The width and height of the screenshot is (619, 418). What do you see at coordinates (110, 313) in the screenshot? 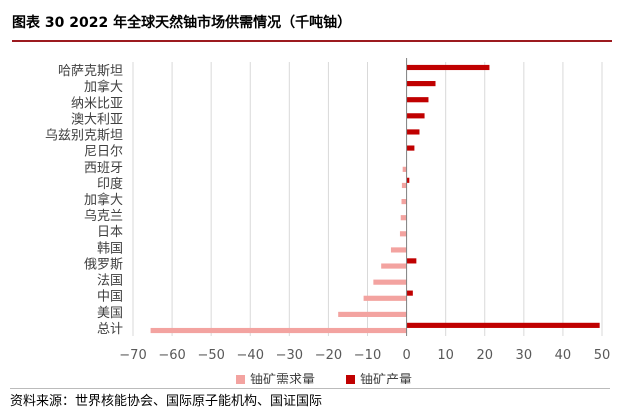
I see `category-label: 美国` at bounding box center [110, 313].